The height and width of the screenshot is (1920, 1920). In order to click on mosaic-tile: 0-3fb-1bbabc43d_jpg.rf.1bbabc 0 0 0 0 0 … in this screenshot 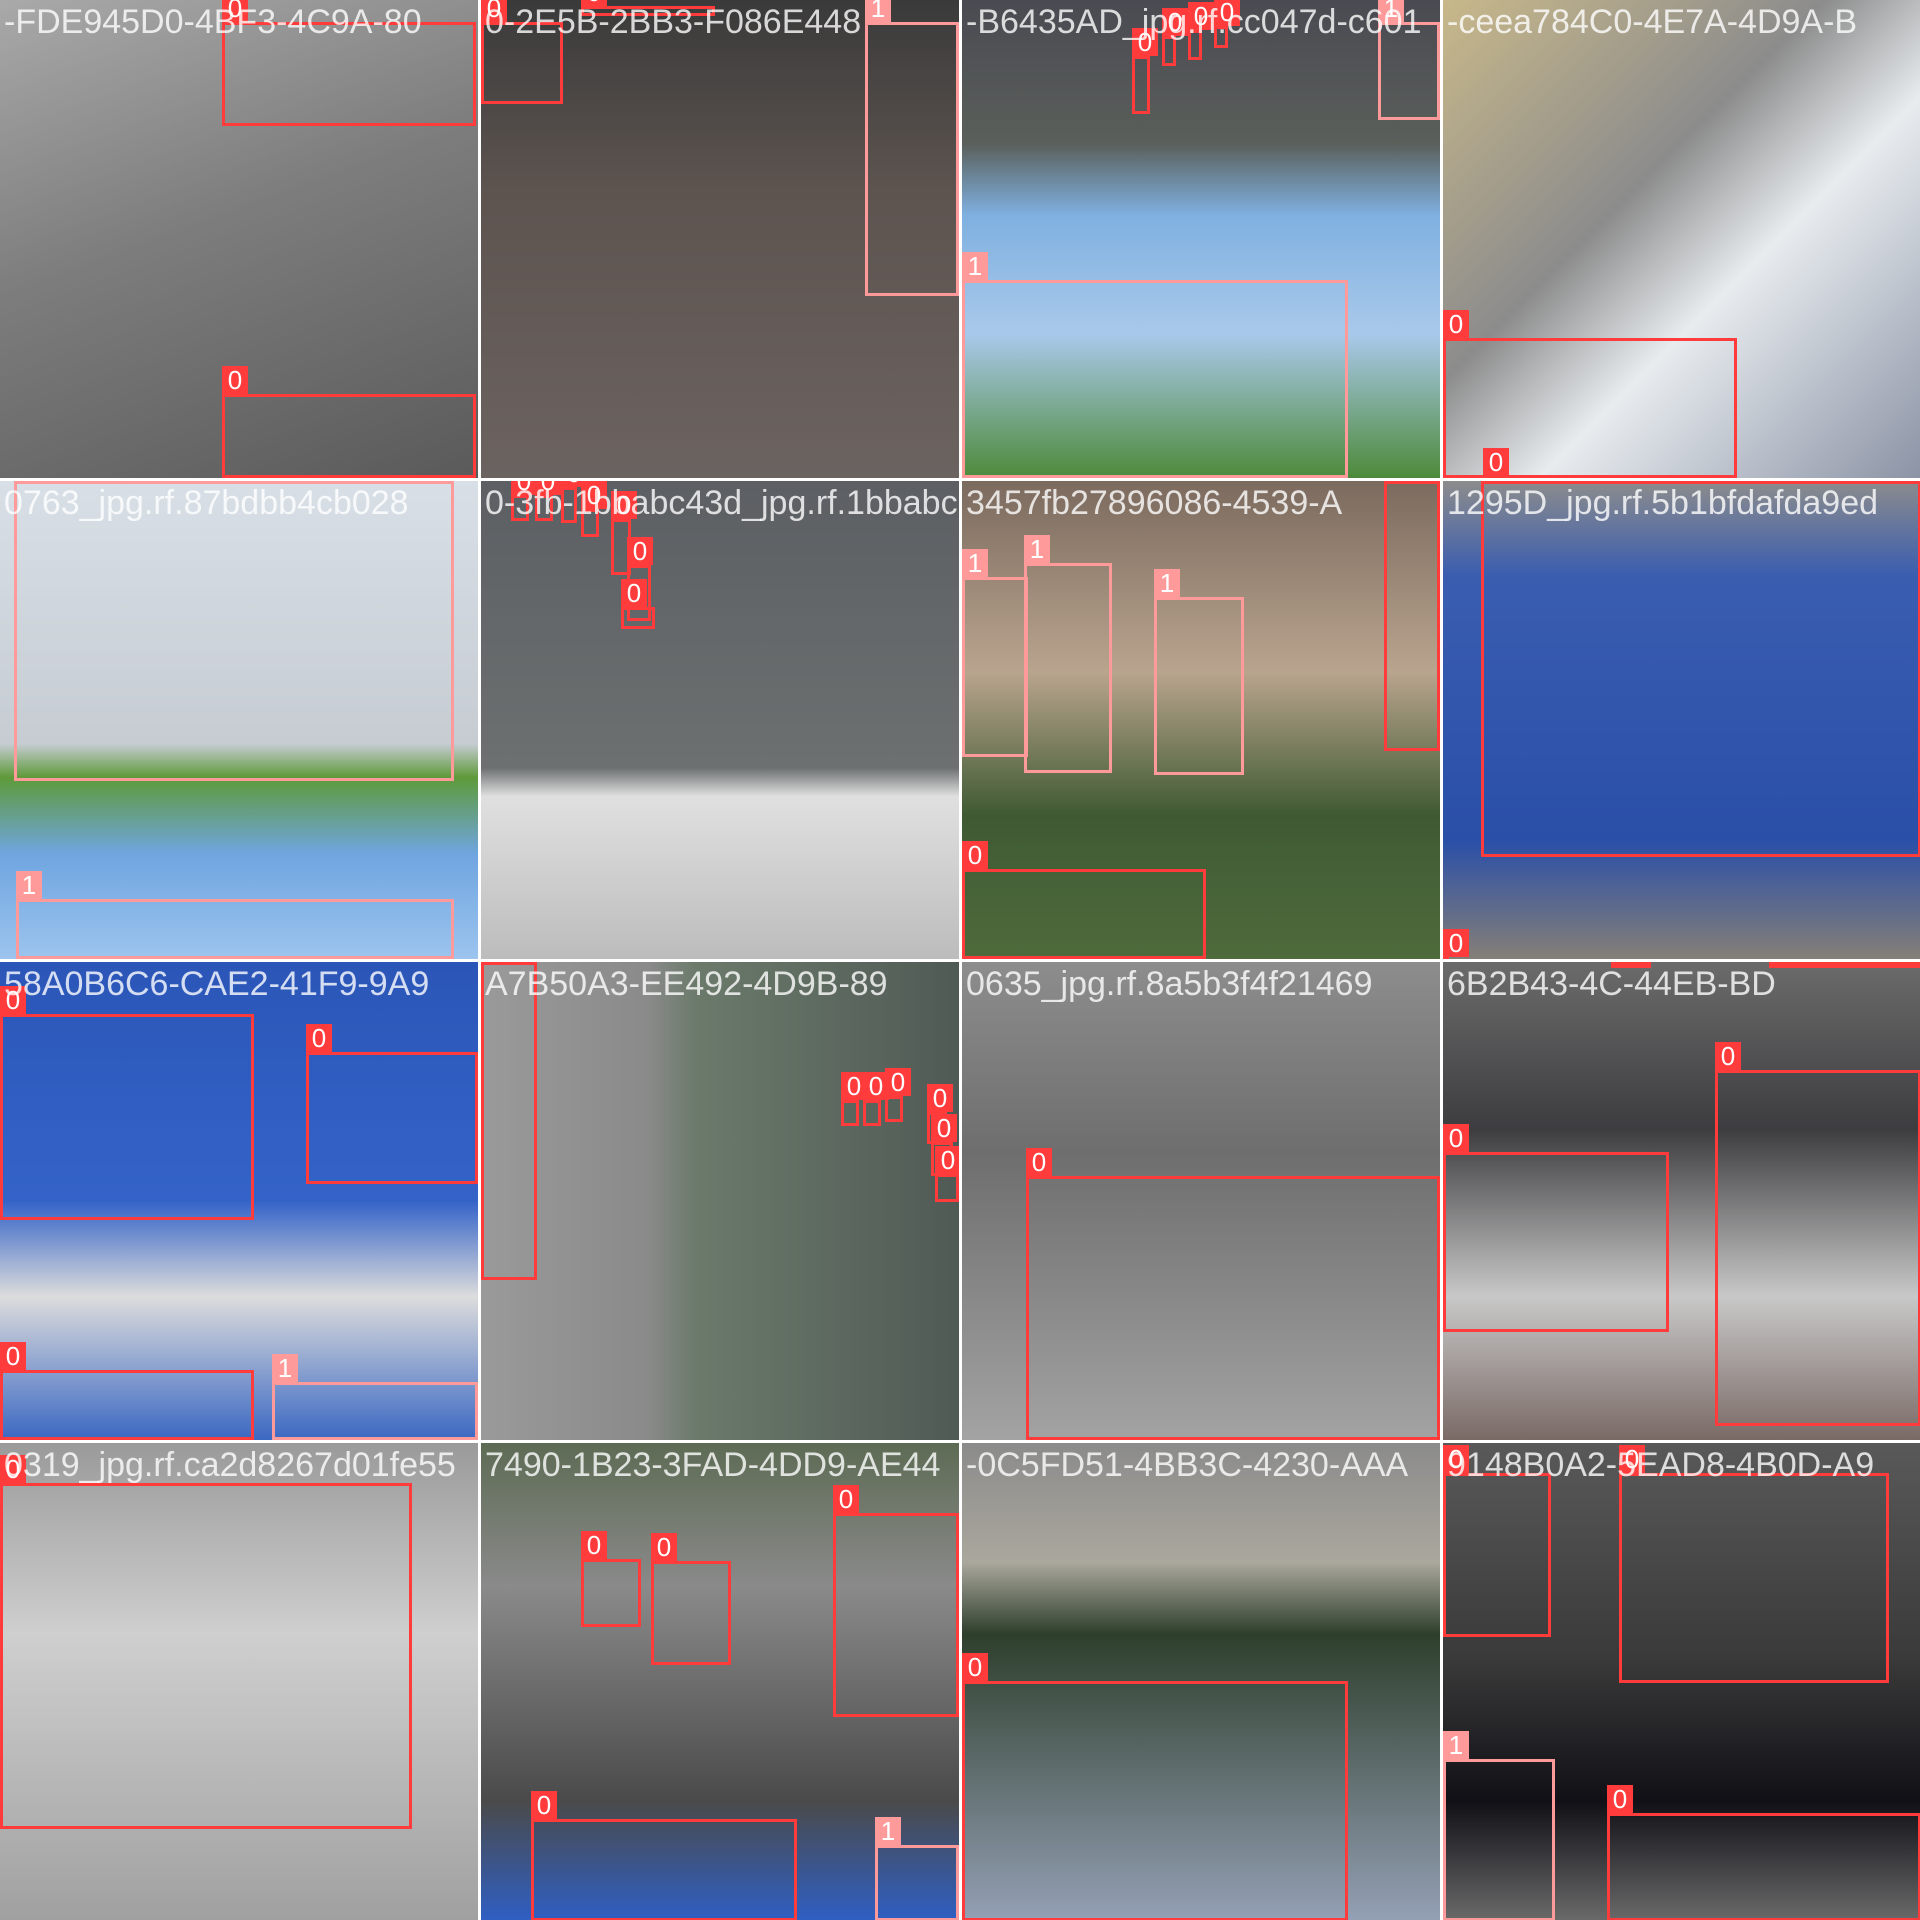, I will do `click(720, 720)`.